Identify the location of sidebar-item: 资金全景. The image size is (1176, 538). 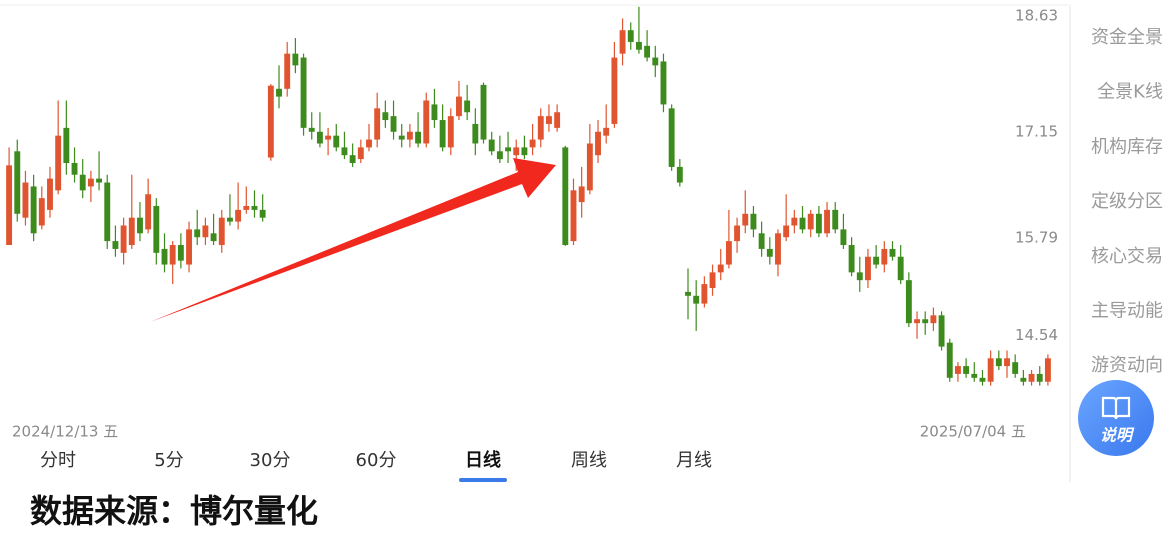
(1127, 37).